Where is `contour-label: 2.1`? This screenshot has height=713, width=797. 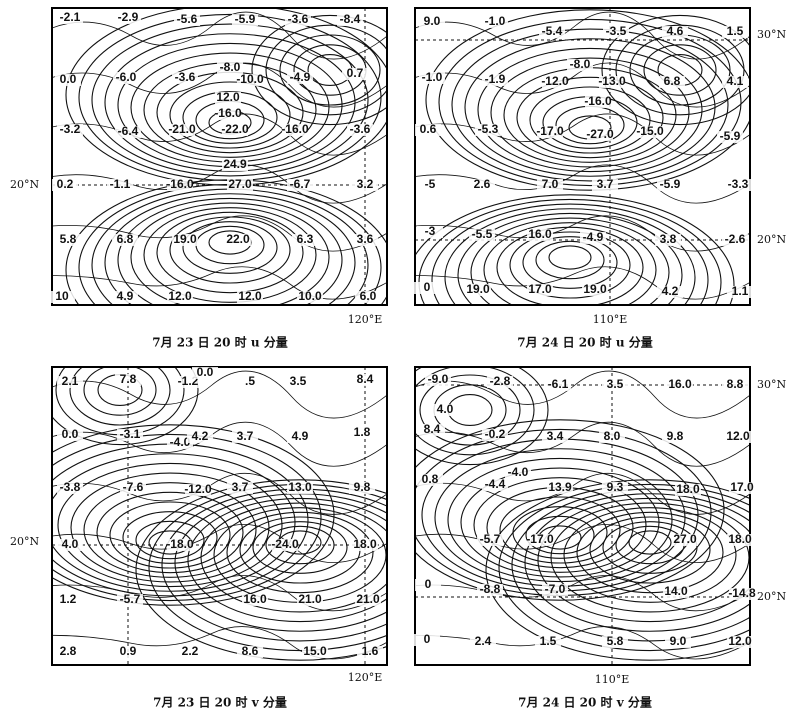
contour-label: 2.1 is located at coordinates (70, 381).